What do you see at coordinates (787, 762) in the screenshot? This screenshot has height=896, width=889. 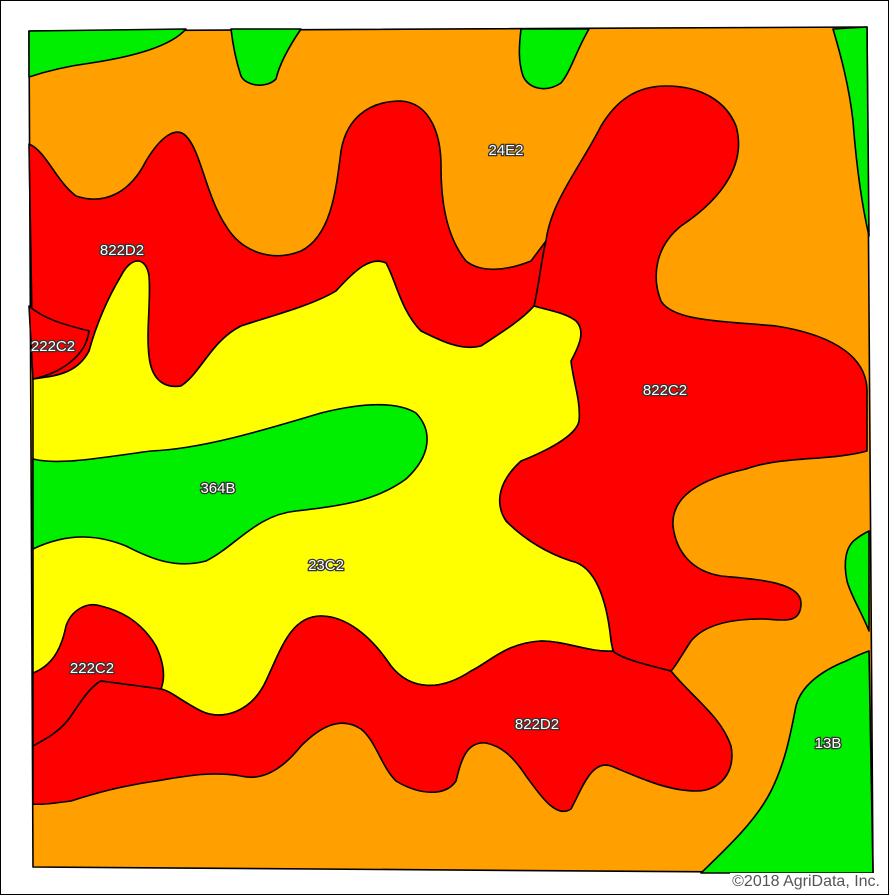 I see `soil-unit-13B-area` at bounding box center [787, 762].